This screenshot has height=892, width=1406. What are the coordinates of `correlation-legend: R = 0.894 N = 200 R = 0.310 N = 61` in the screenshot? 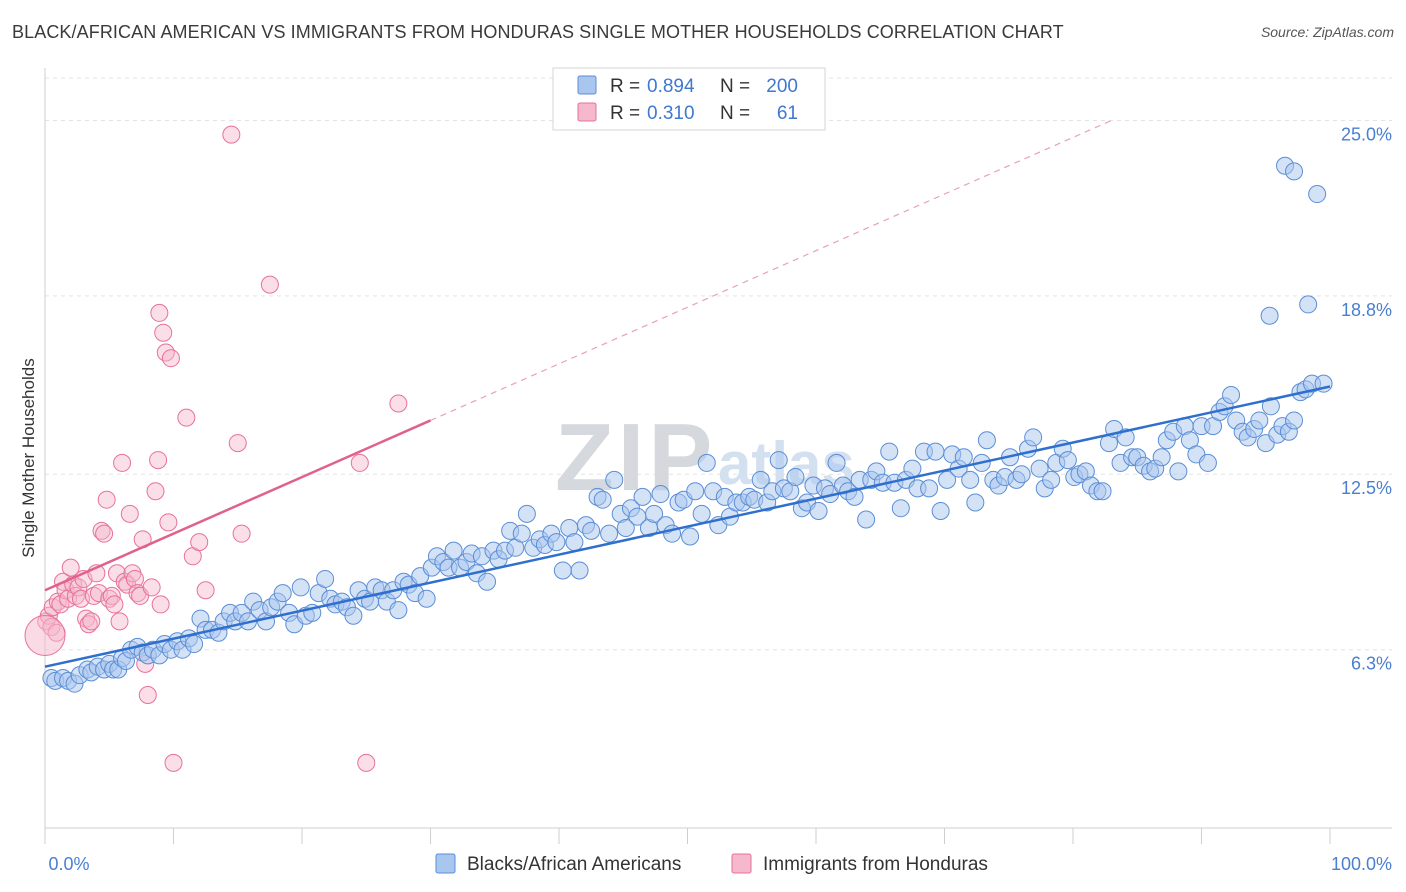 It's located at (689, 99).